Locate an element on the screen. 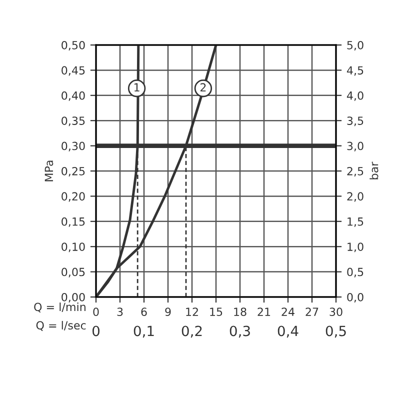 The image size is (400, 400). y2-axis-title: bar is located at coordinates (374, 171).